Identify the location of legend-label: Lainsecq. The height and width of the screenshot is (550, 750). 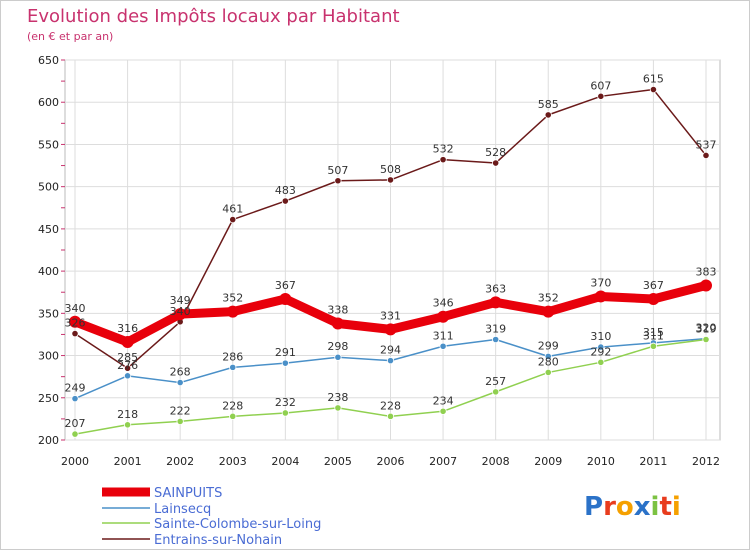
(182, 509).